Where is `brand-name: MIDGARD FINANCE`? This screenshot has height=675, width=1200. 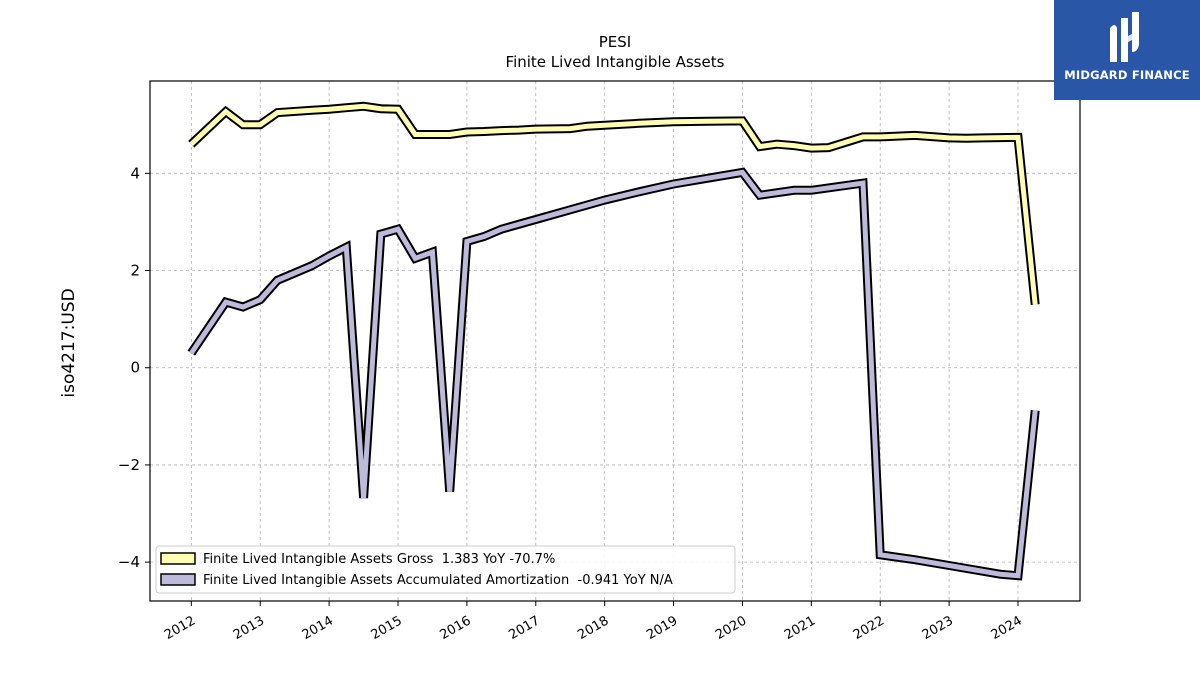 brand-name: MIDGARD FINANCE is located at coordinates (1127, 75).